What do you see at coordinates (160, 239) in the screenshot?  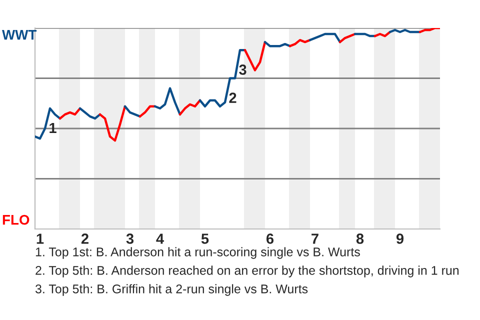 I see `x-tick-label: 4` at bounding box center [160, 239].